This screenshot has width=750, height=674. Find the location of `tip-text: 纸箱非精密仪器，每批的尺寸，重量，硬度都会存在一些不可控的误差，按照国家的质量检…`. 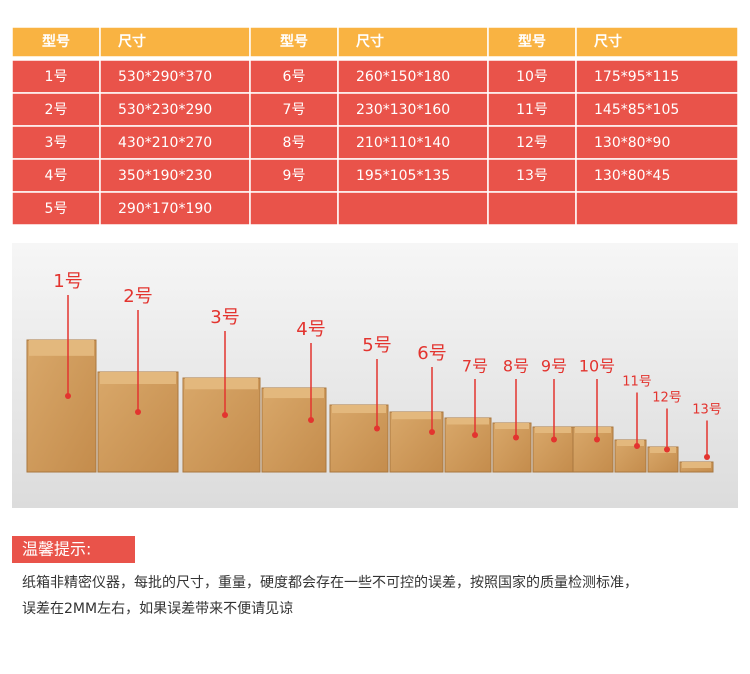

tip-text: 纸箱非精密仪器，每批的尺寸，重量，硬度都会存在一些不可控的误差，按照国家的质量检… is located at coordinates (330, 582).